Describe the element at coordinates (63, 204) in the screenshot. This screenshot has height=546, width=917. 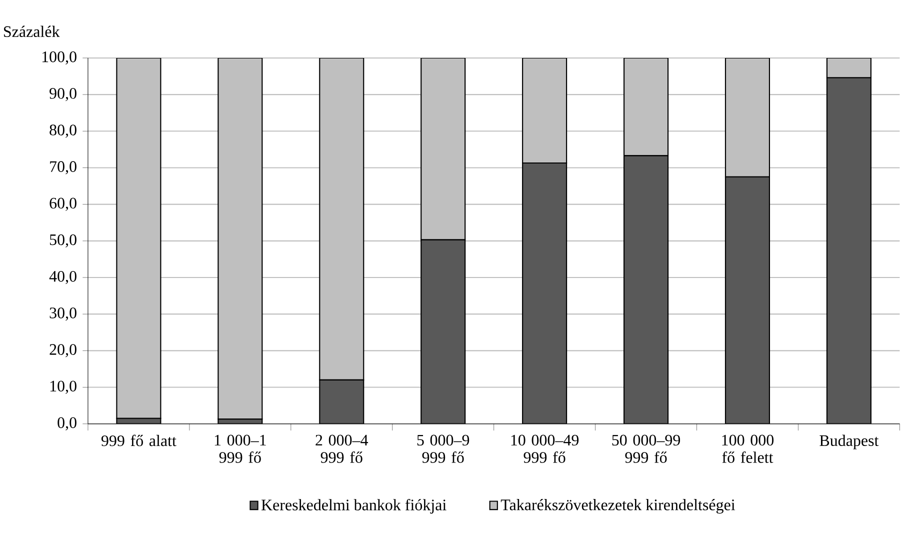
I see `y-tick-label: 60,0` at that location.